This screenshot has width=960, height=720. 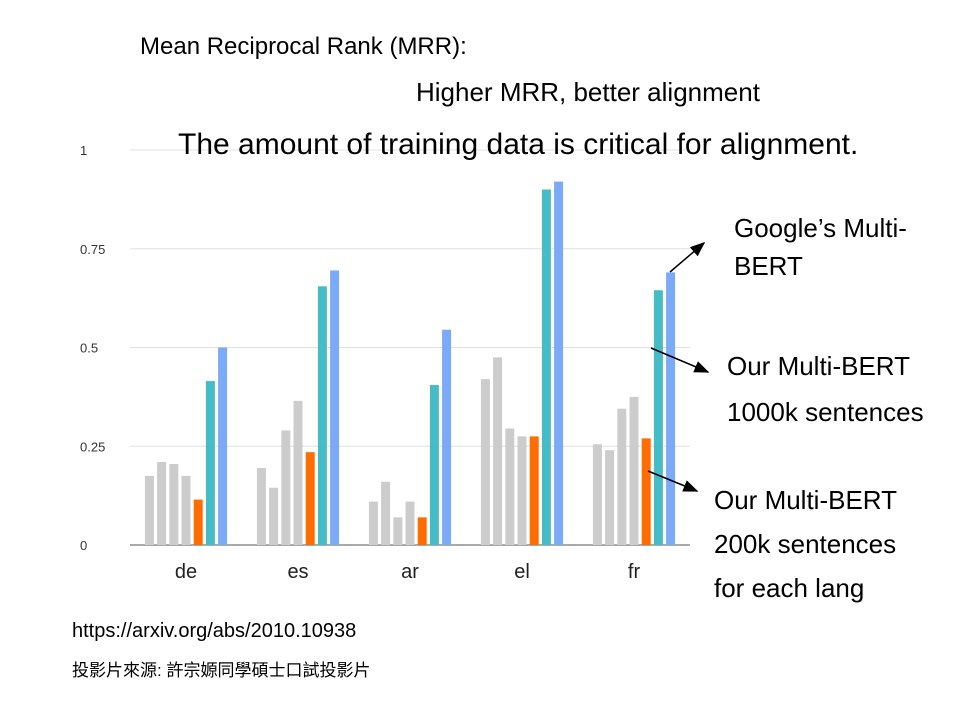 I want to click on annotation-line: 200k sentences, so click(x=805, y=544).